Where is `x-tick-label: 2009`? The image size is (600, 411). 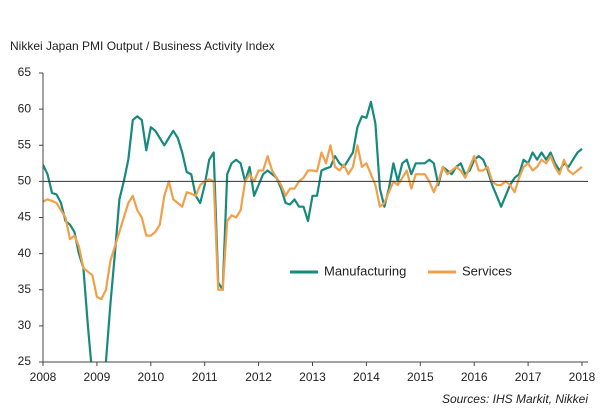 x-tick-label: 2009 is located at coordinates (97, 377).